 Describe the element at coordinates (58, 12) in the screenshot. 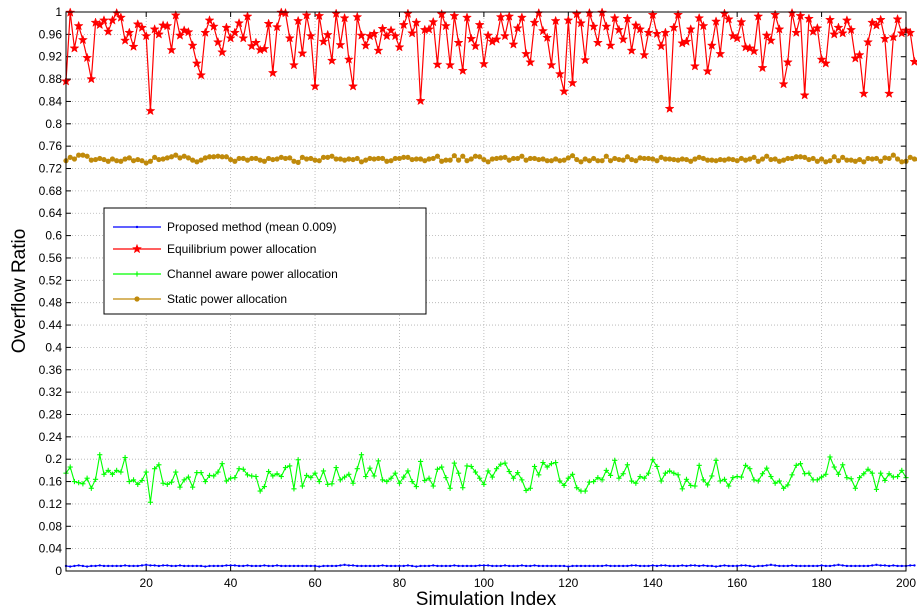

I see `y-tick-label: 1` at that location.